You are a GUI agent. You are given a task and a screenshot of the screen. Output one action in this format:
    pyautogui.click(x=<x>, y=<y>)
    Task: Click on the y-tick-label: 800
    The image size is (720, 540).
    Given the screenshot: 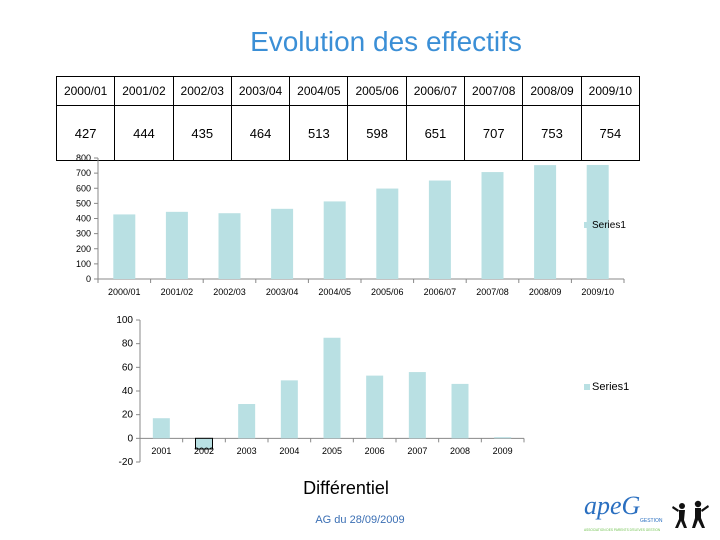 What is the action you would take?
    pyautogui.click(x=83, y=158)
    